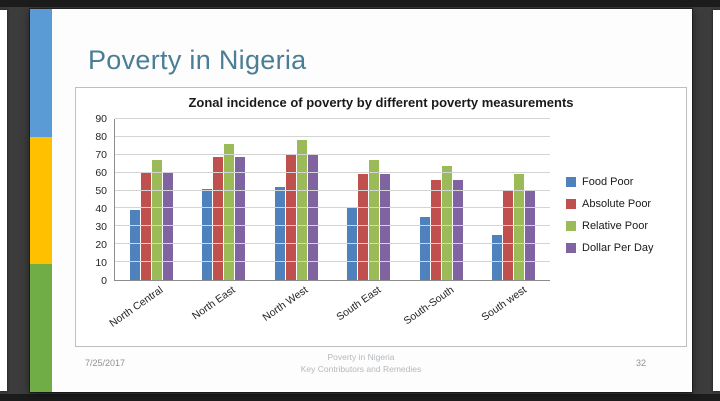 The image size is (720, 401). I want to click on bar-group-south-south, so click(441, 199).